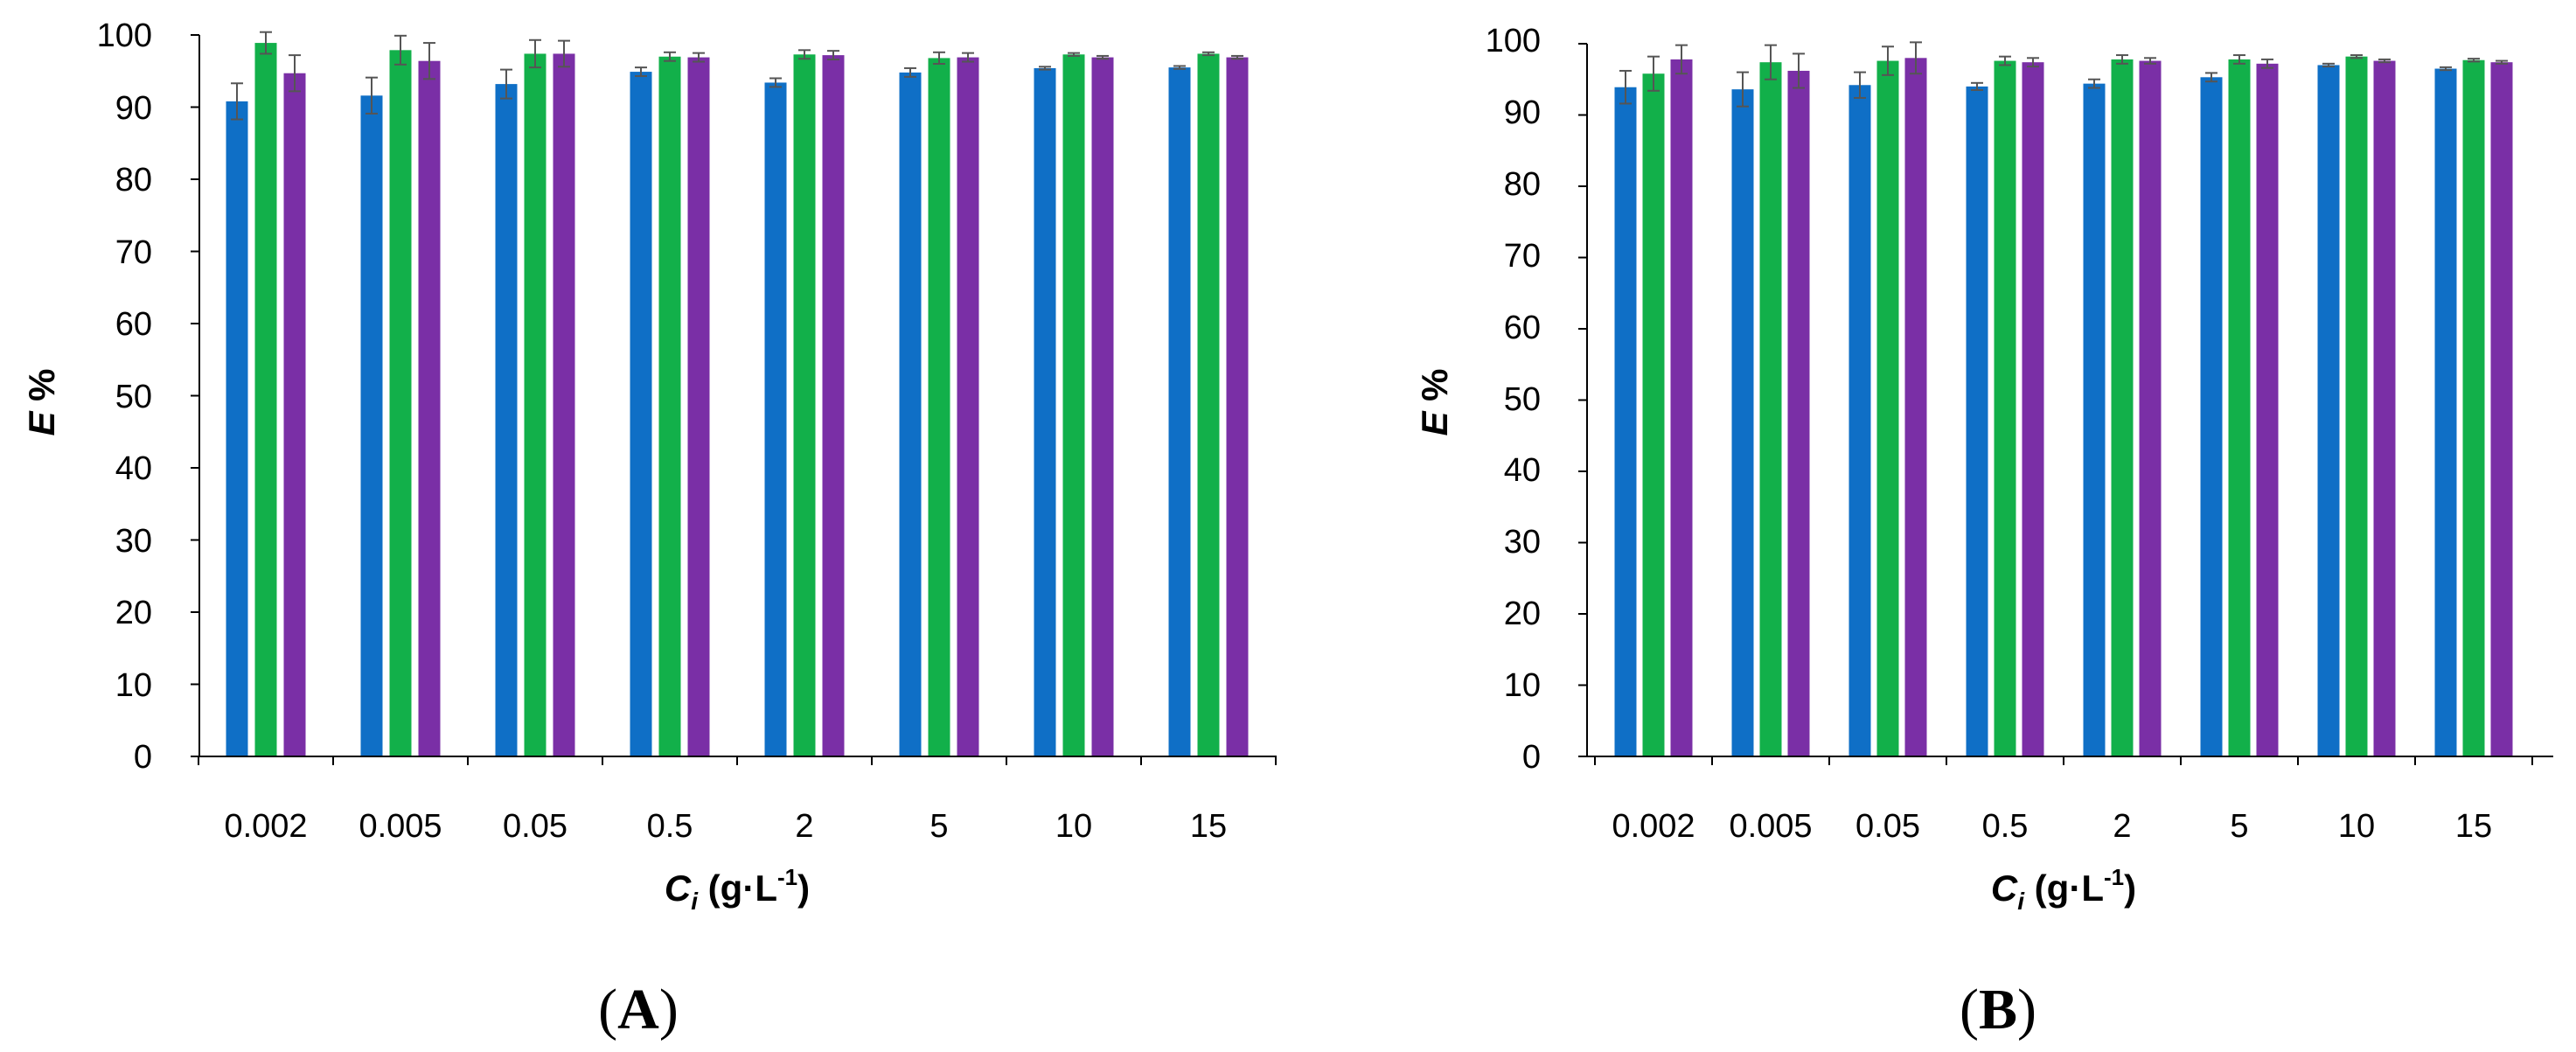  I want to click on y-tick-labels: 0 10 20 30 40 50 60 70 80 90 100, so click(124, 396).